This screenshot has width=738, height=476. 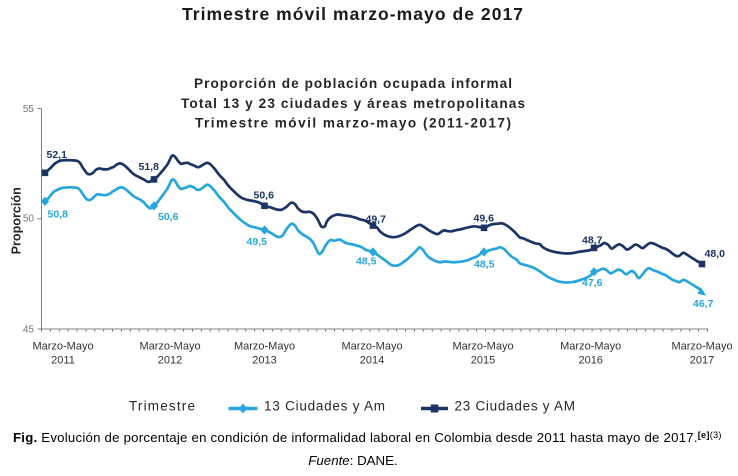 What do you see at coordinates (149, 167) in the screenshot?
I see `svg-text: 51,8` at bounding box center [149, 167].